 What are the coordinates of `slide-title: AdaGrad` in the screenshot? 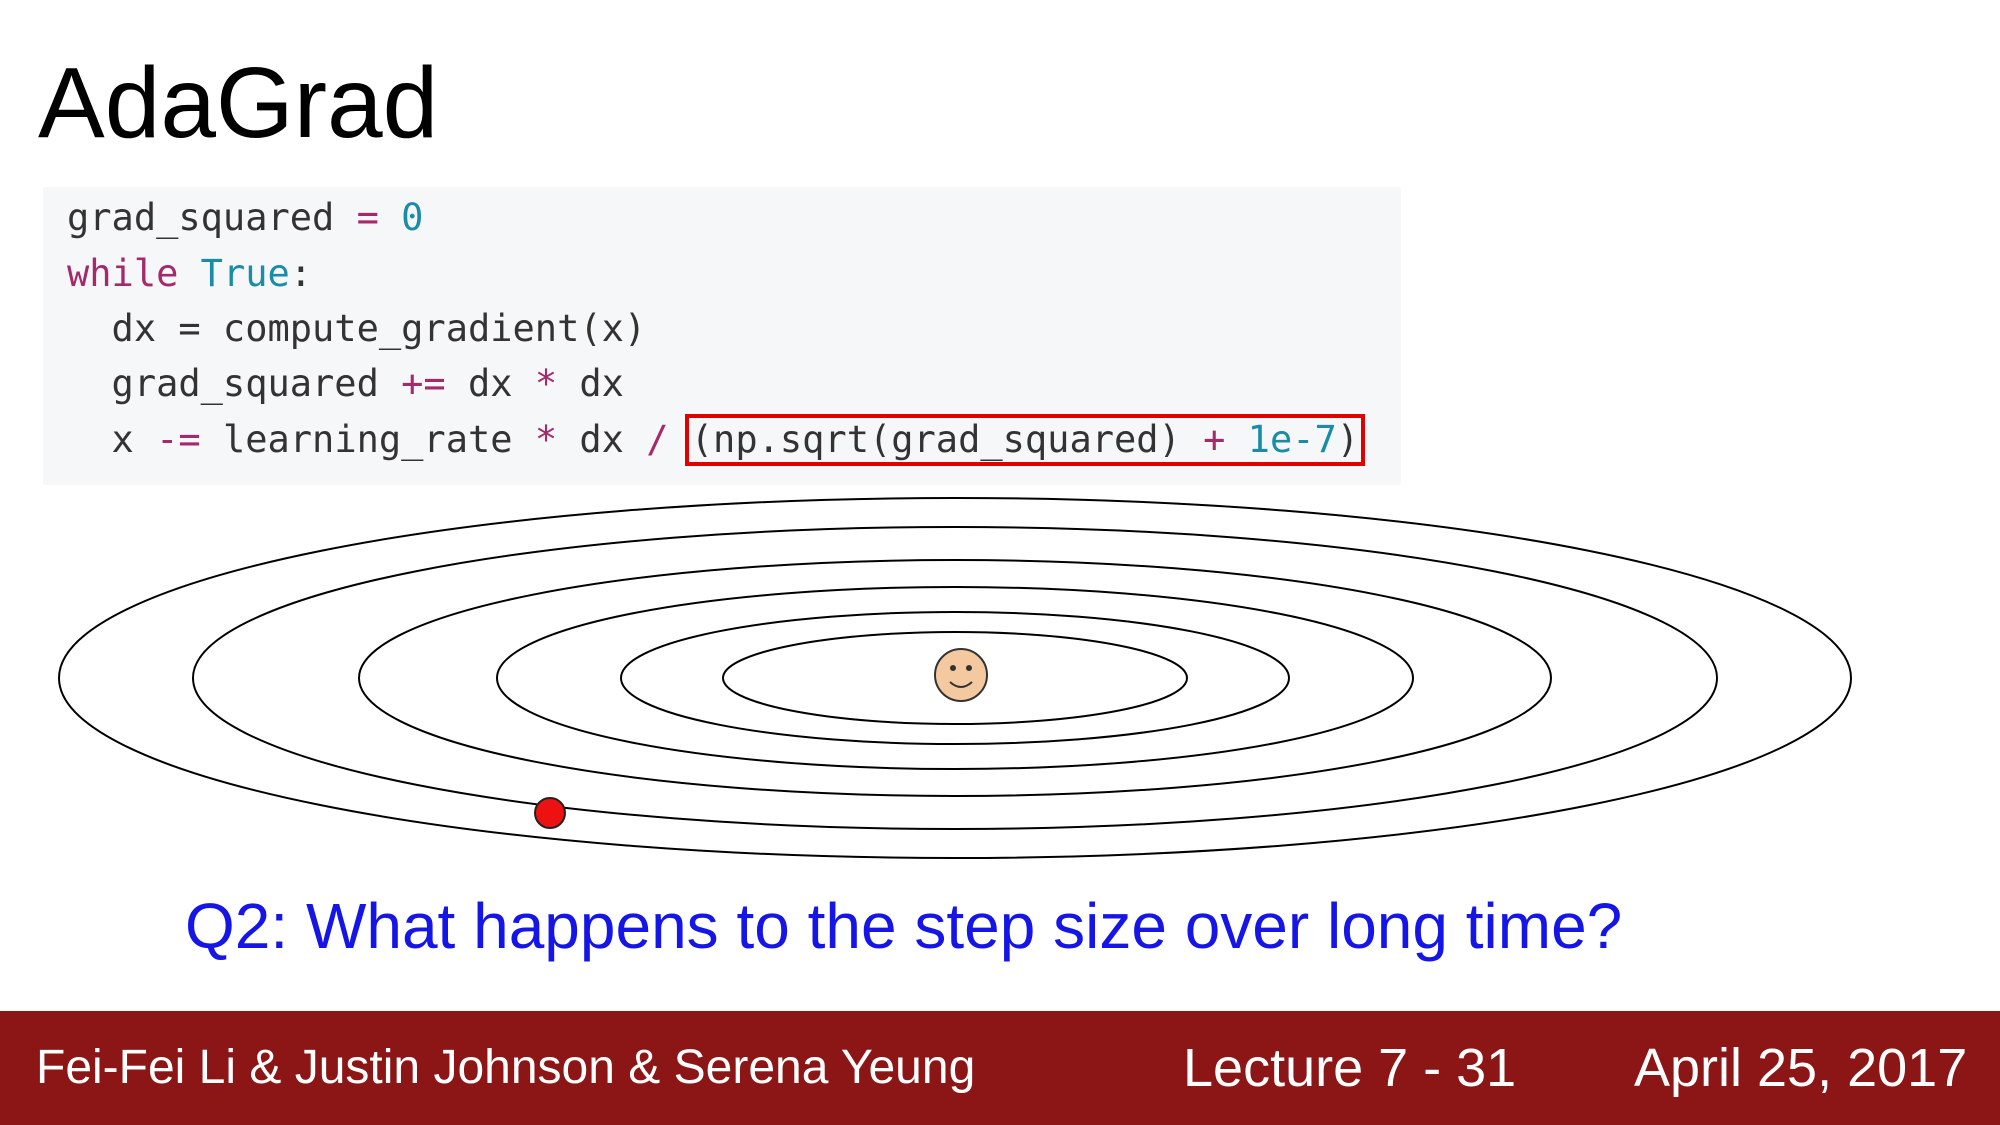 It's located at (238, 103).